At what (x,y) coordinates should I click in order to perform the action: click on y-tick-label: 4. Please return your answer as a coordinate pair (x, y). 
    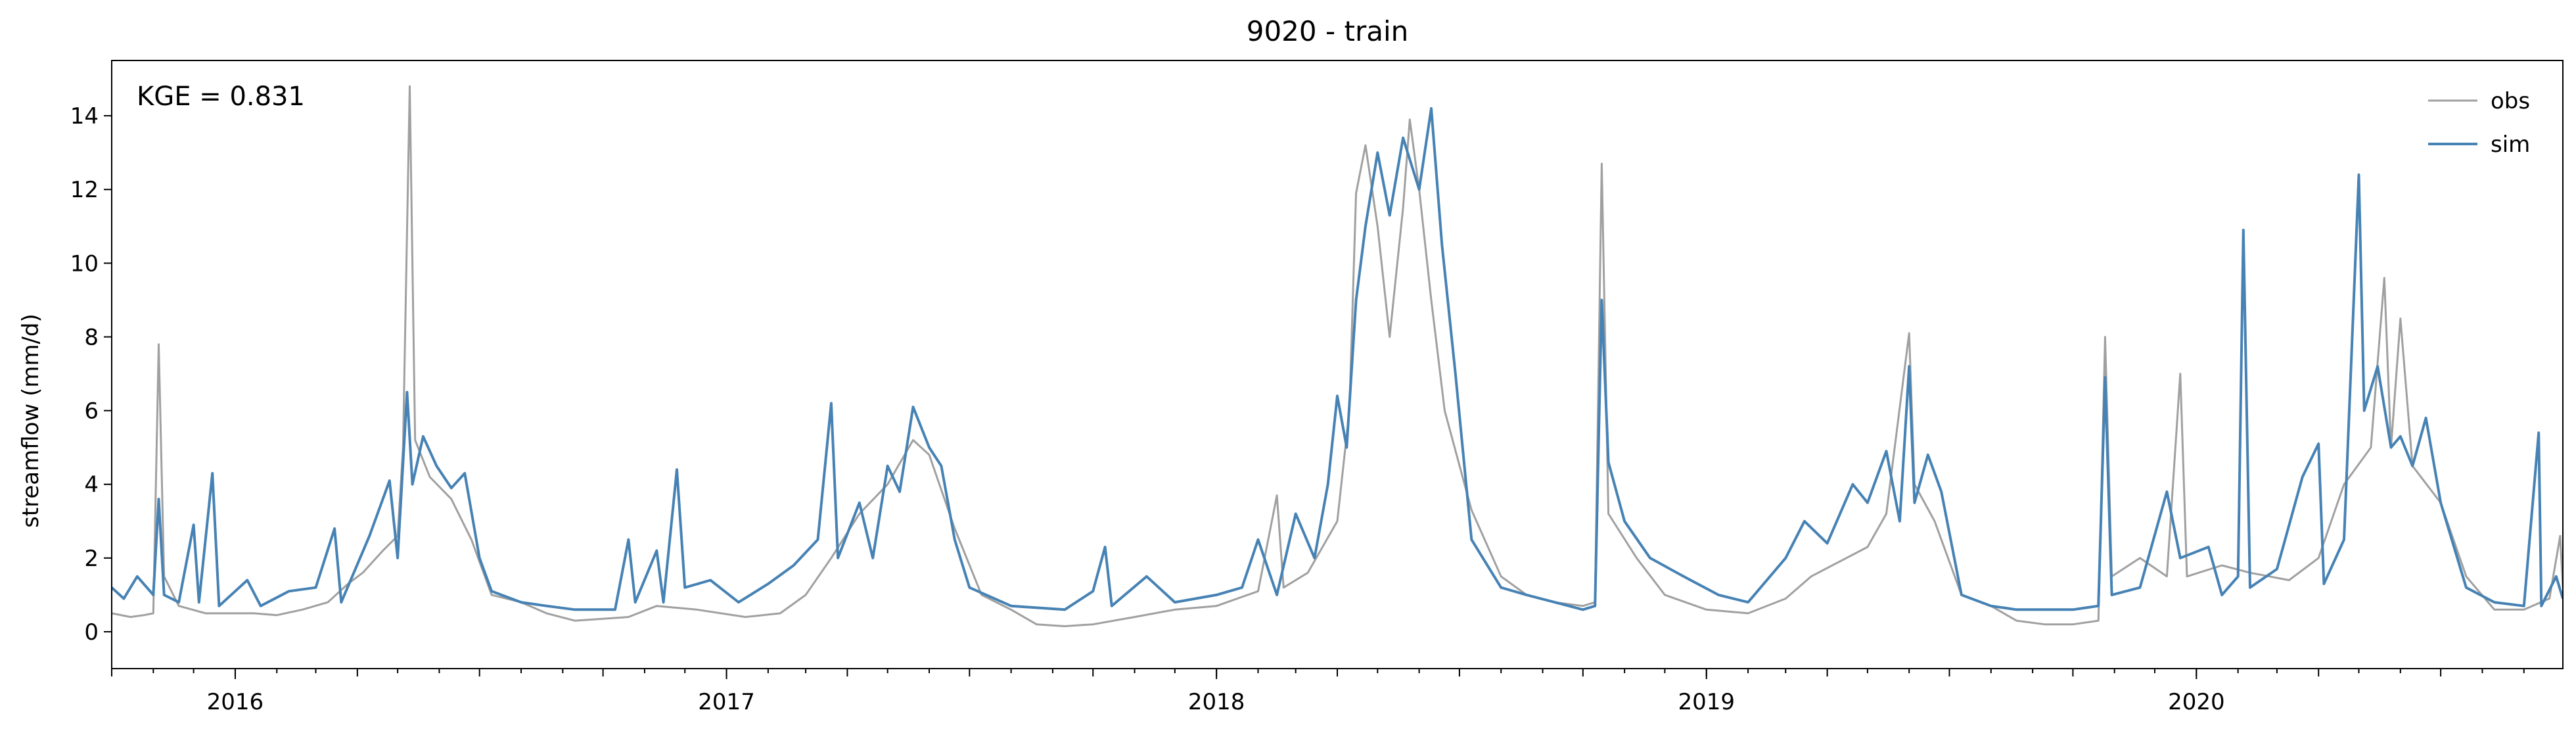
    Looking at the image, I should click on (92, 485).